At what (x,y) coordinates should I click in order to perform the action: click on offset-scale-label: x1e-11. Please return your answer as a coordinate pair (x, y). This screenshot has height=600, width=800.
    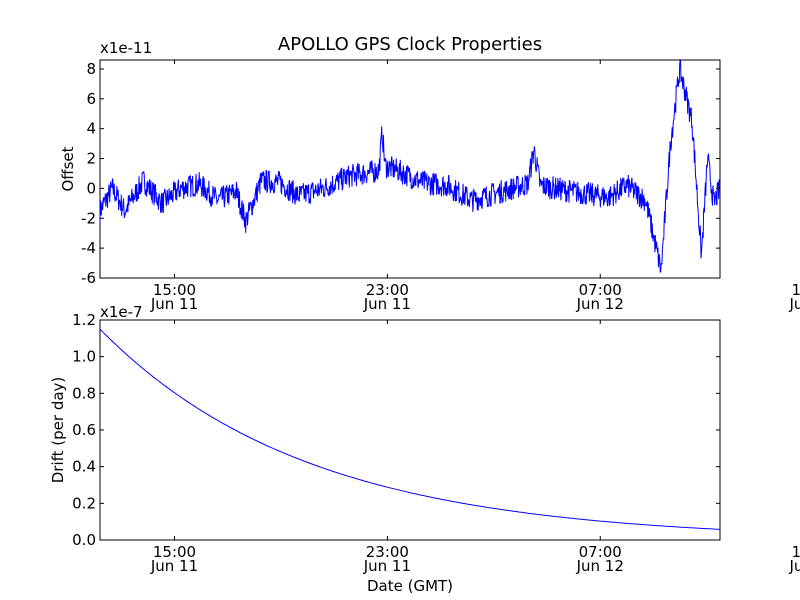
    Looking at the image, I should click on (126, 48).